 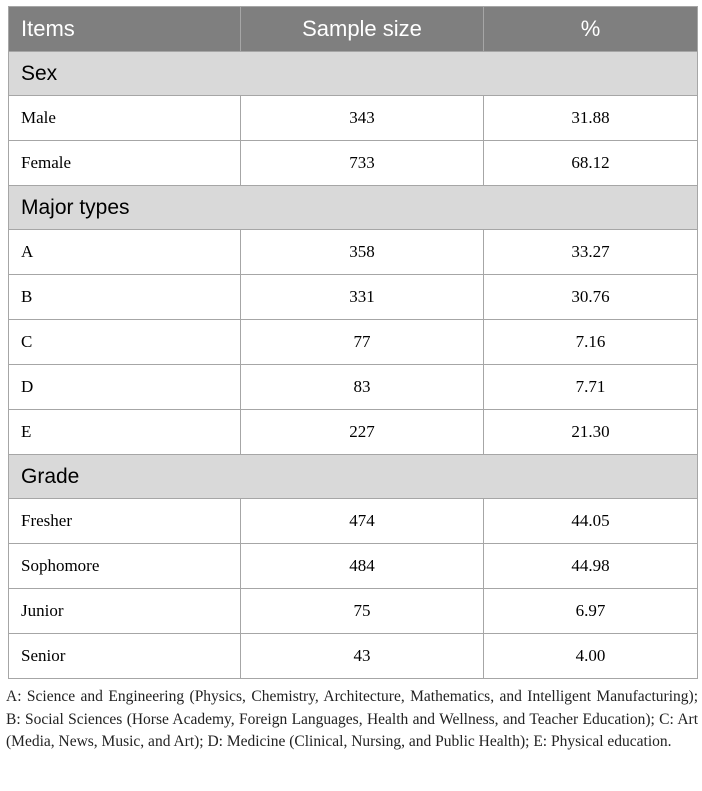 I want to click on table-cell: C, so click(x=124, y=342).